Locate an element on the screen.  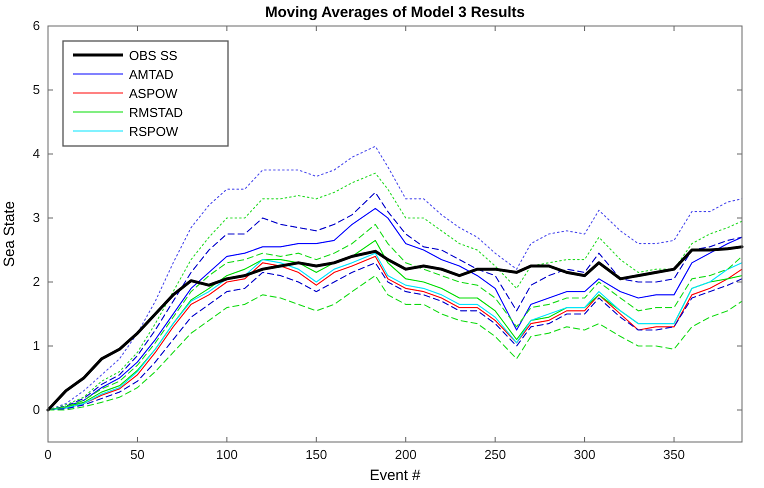
x-tick-label: 300 is located at coordinates (585, 454).